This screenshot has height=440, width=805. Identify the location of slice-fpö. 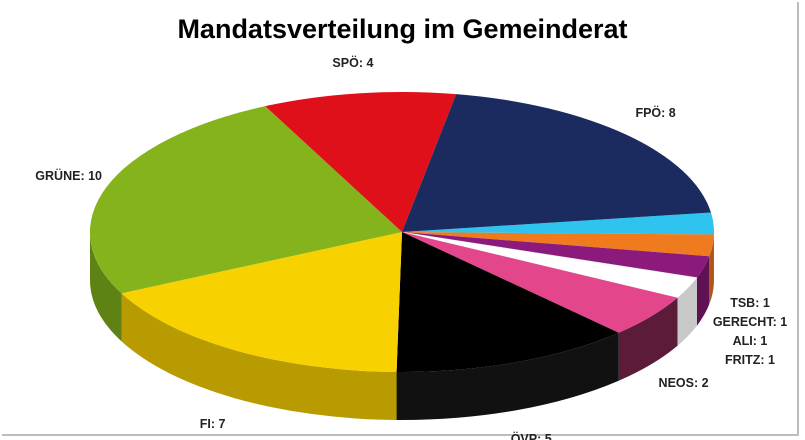
(556, 163).